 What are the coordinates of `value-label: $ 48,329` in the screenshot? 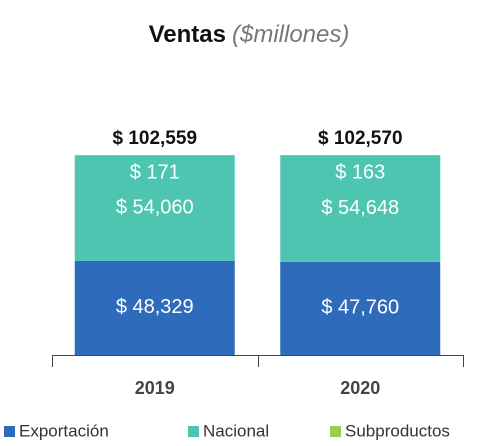 It's located at (155, 307).